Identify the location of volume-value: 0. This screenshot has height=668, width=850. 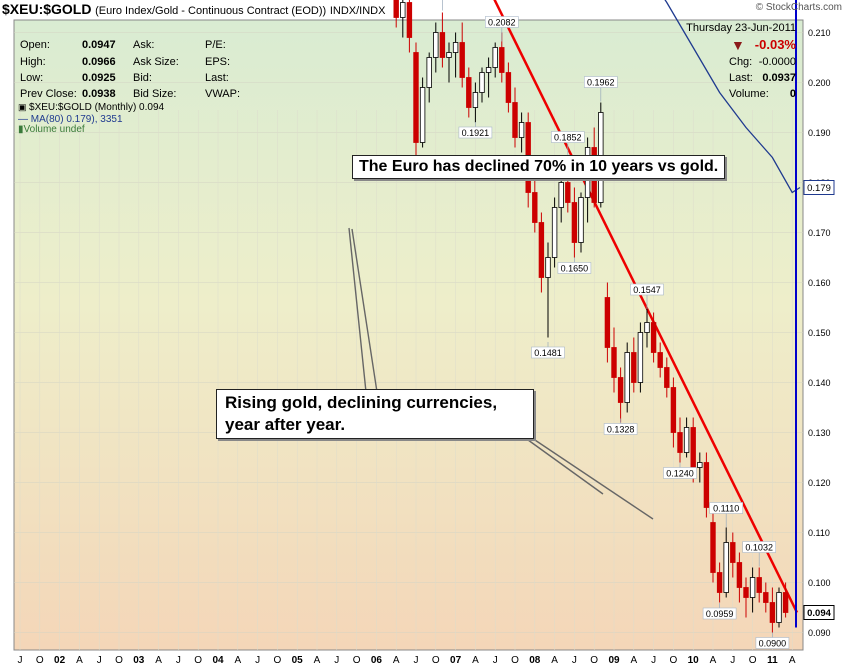
(792, 94).